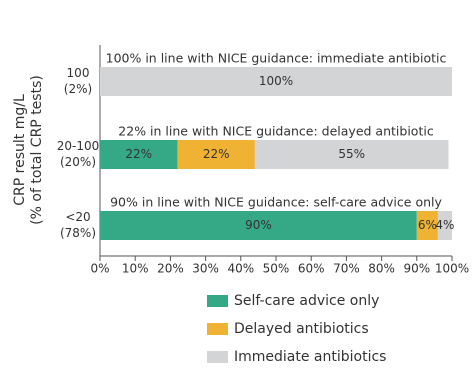  I want to click on x-tick-label: 0%, so click(99, 269).